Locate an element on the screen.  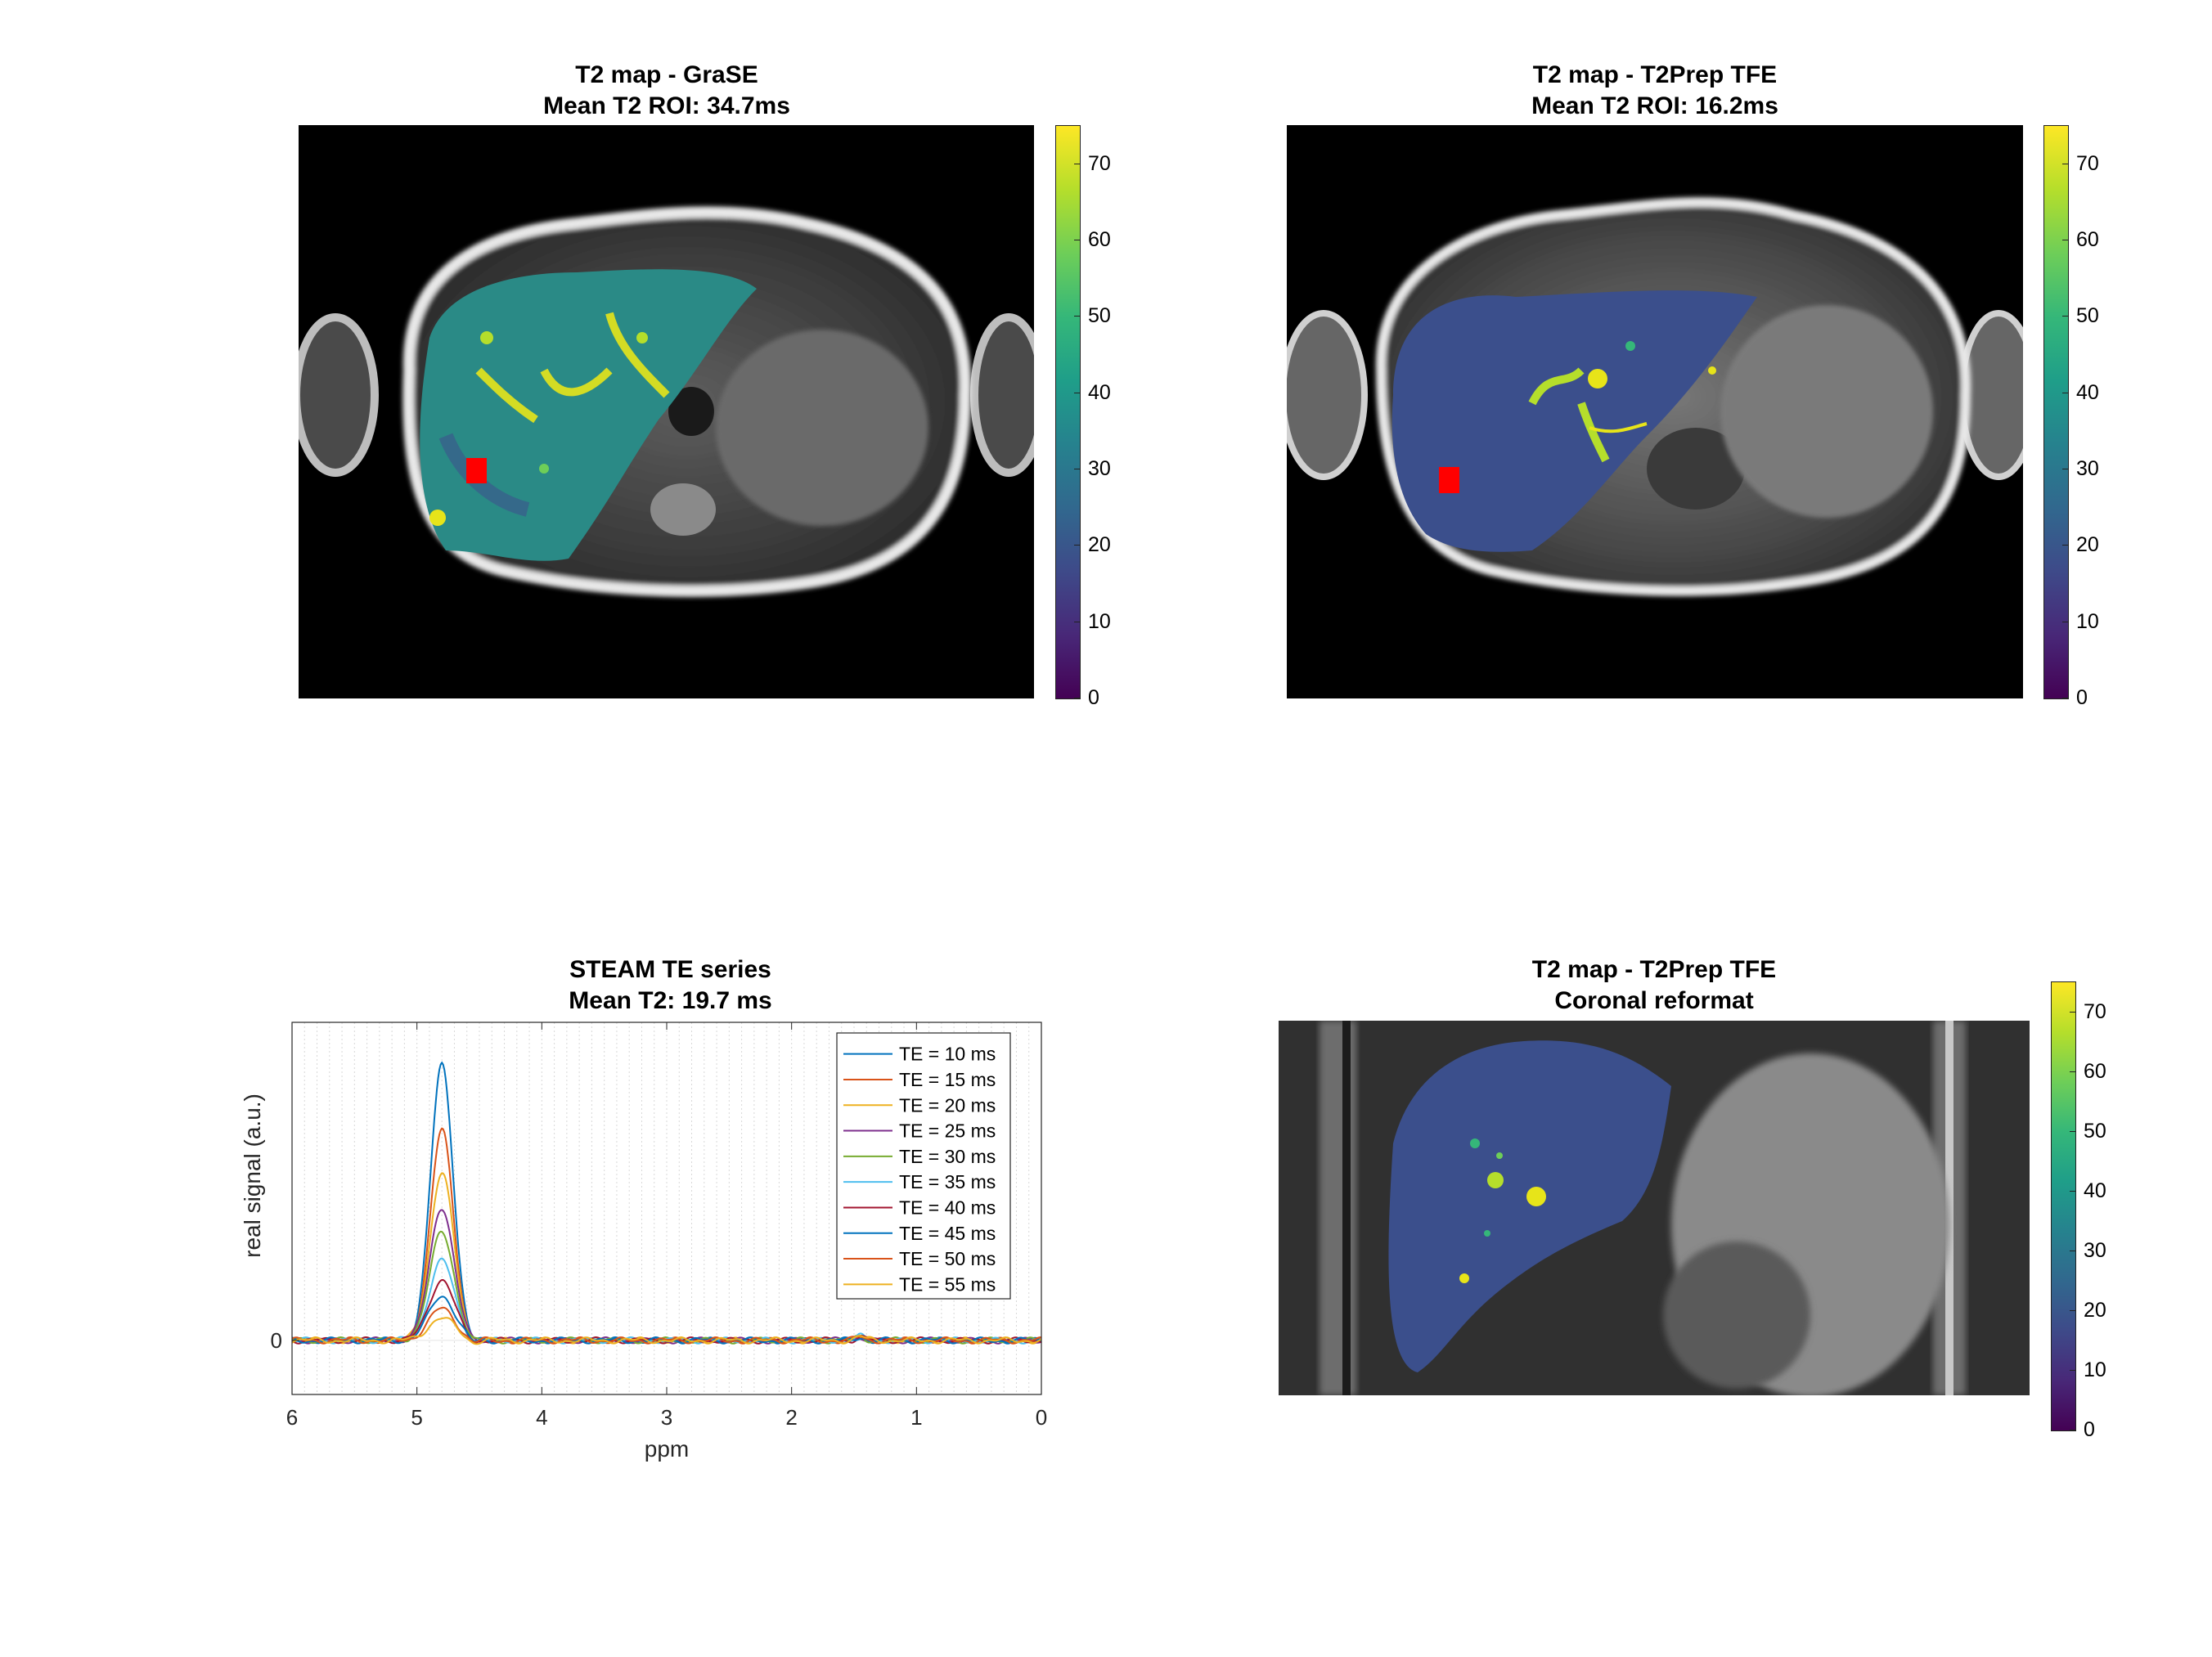
legend-label: TE = 15 ms is located at coordinates (947, 1079).